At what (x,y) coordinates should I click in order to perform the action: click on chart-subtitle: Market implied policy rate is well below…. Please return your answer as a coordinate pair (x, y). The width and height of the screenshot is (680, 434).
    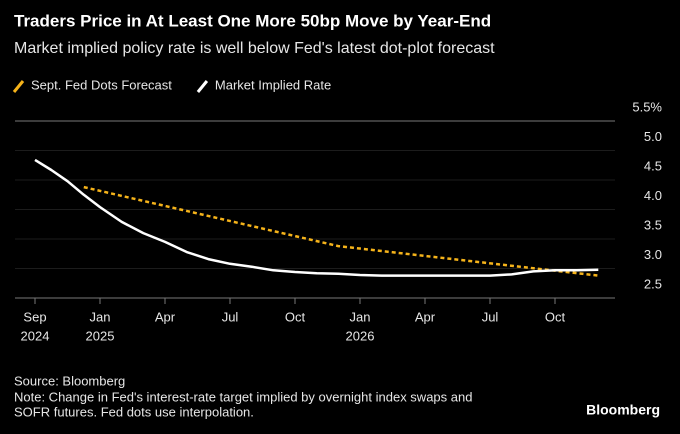
    Looking at the image, I should click on (254, 48).